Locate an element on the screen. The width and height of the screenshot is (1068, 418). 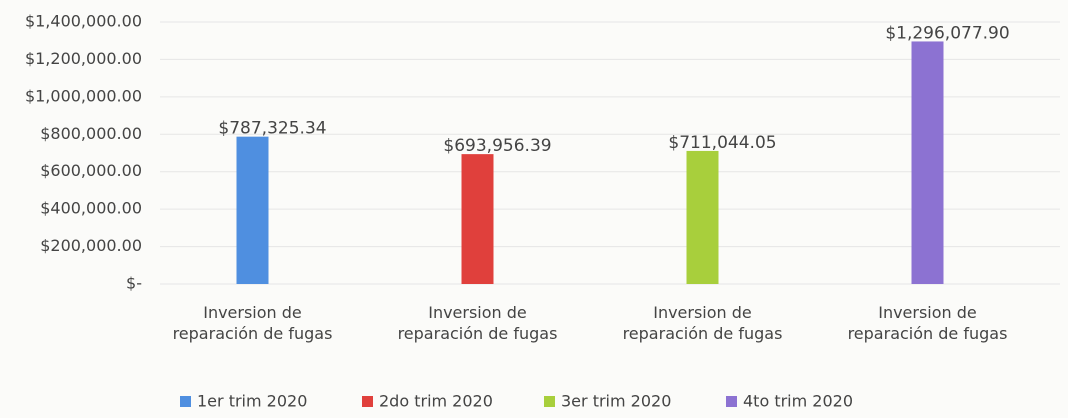
y-tick-label: $600,000.00 is located at coordinates (91, 170).